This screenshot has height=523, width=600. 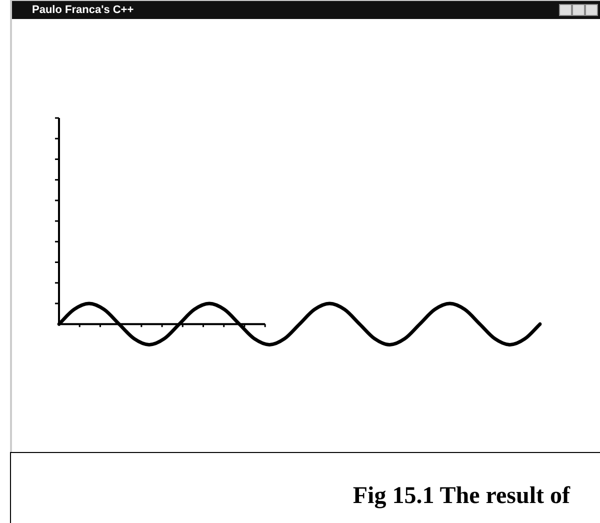 What do you see at coordinates (83, 10) in the screenshot?
I see `chart-title: Paulo Franca's C++` at bounding box center [83, 10].